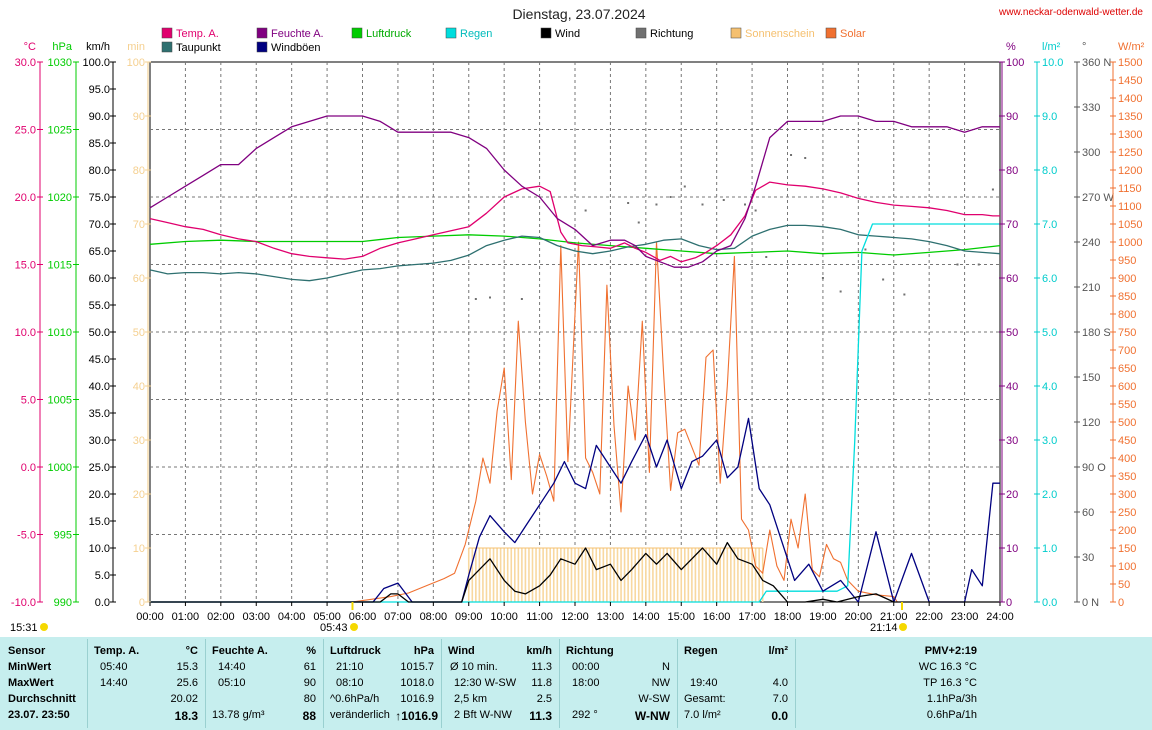  I want to click on chart-title: Dienstag, 23.07.2024, so click(578, 14).